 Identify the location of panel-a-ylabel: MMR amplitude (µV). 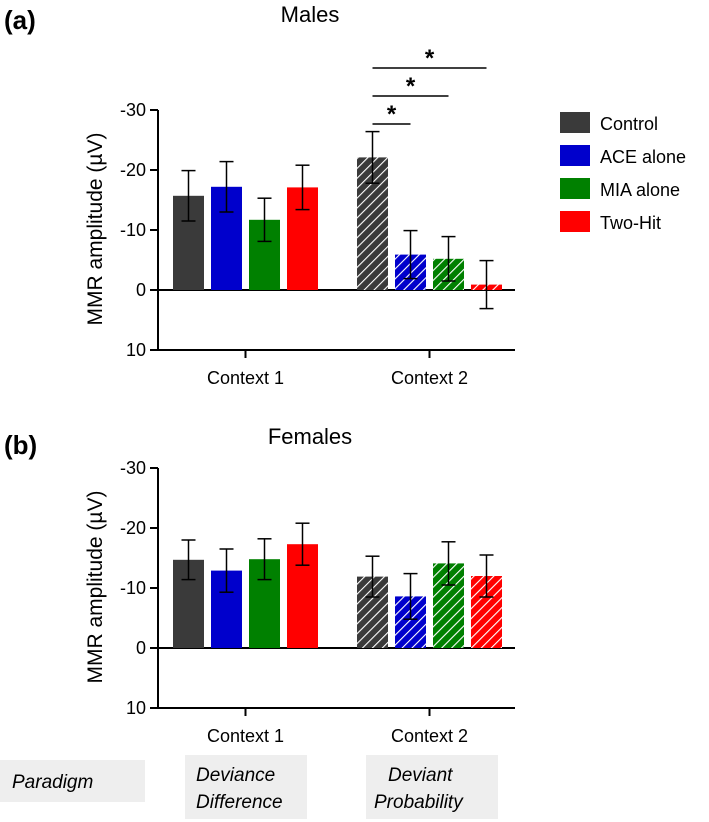
(95, 229).